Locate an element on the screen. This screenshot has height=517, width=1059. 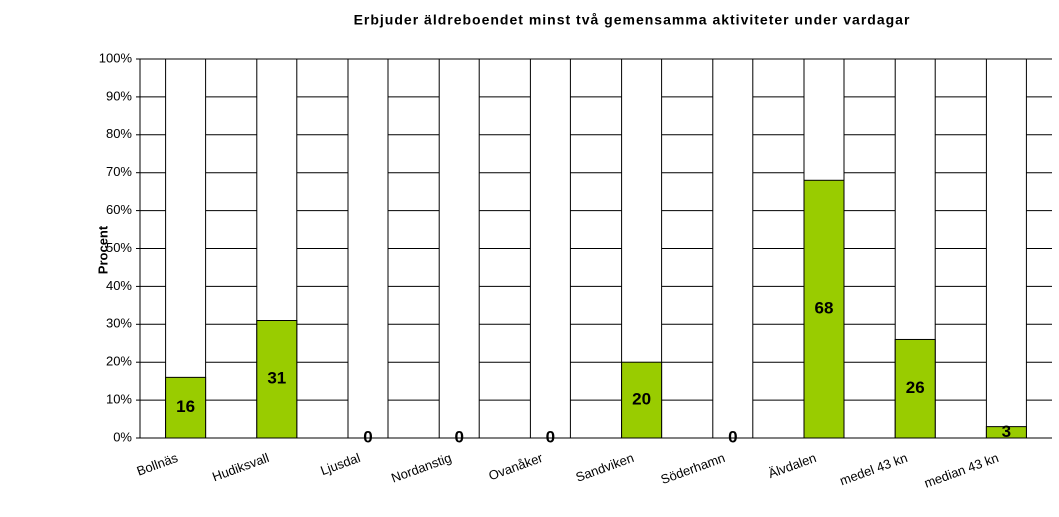
y-tick-label: 70% is located at coordinates (119, 171).